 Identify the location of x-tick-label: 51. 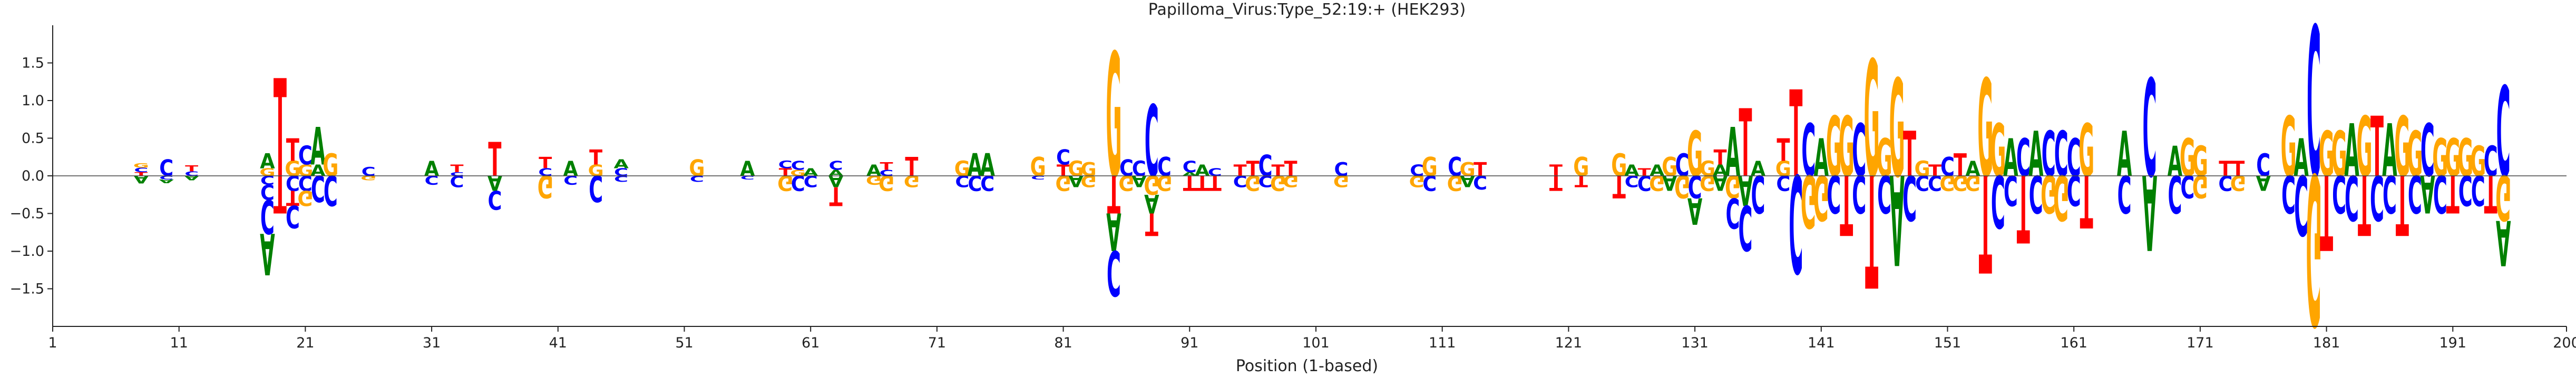
(684, 343).